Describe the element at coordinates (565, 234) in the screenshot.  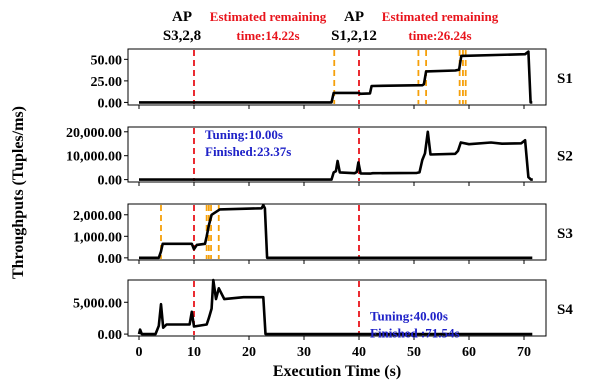
I see `panel-label: S3` at that location.